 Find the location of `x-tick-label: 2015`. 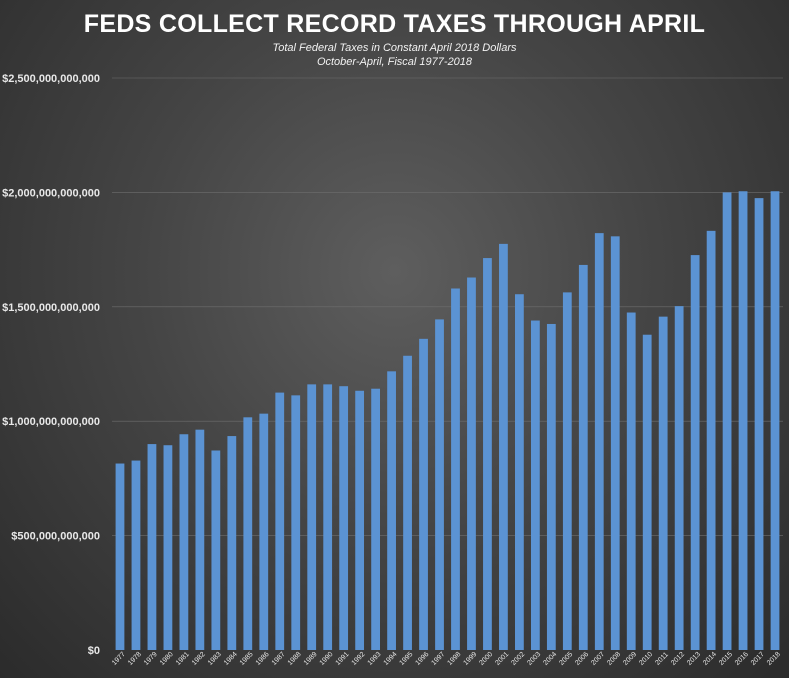

x-tick-label: 2015 is located at coordinates (726, 659).